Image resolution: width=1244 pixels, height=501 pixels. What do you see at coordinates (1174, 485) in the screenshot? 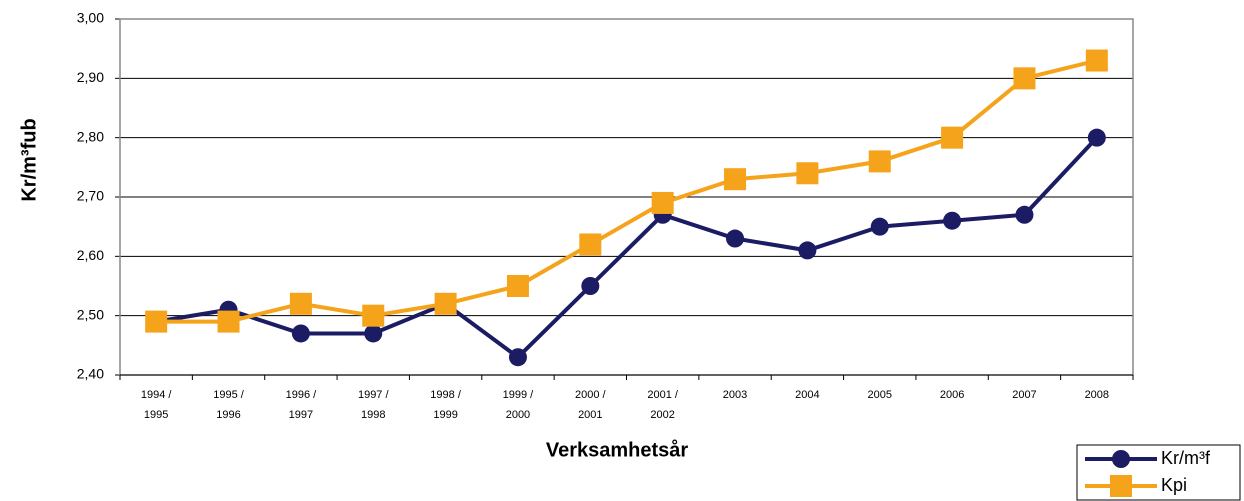
I see `legend-label: Kpi` at bounding box center [1174, 485].